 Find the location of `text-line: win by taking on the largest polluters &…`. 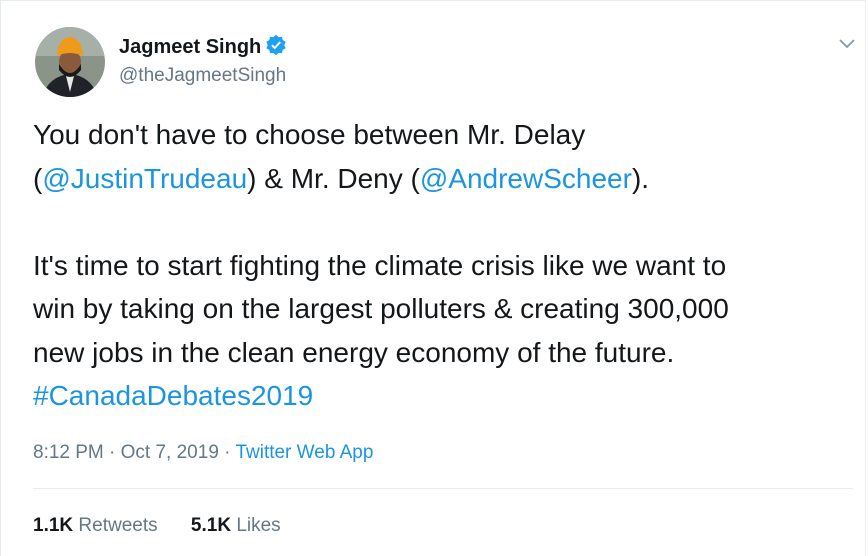

text-line: win by taking on the largest polluters &… is located at coordinates (381, 309).